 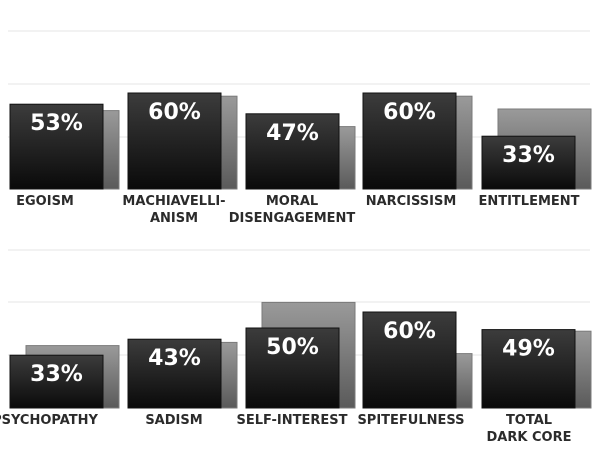 What do you see at coordinates (173, 420) in the screenshot?
I see `category-label: SADISM` at bounding box center [173, 420].